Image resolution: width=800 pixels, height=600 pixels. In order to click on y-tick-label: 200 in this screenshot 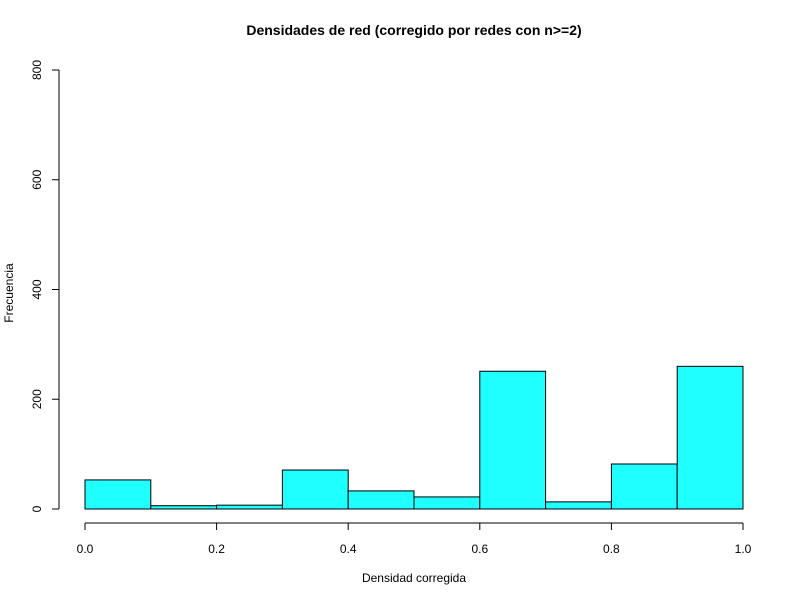, I will do `click(37, 399)`.